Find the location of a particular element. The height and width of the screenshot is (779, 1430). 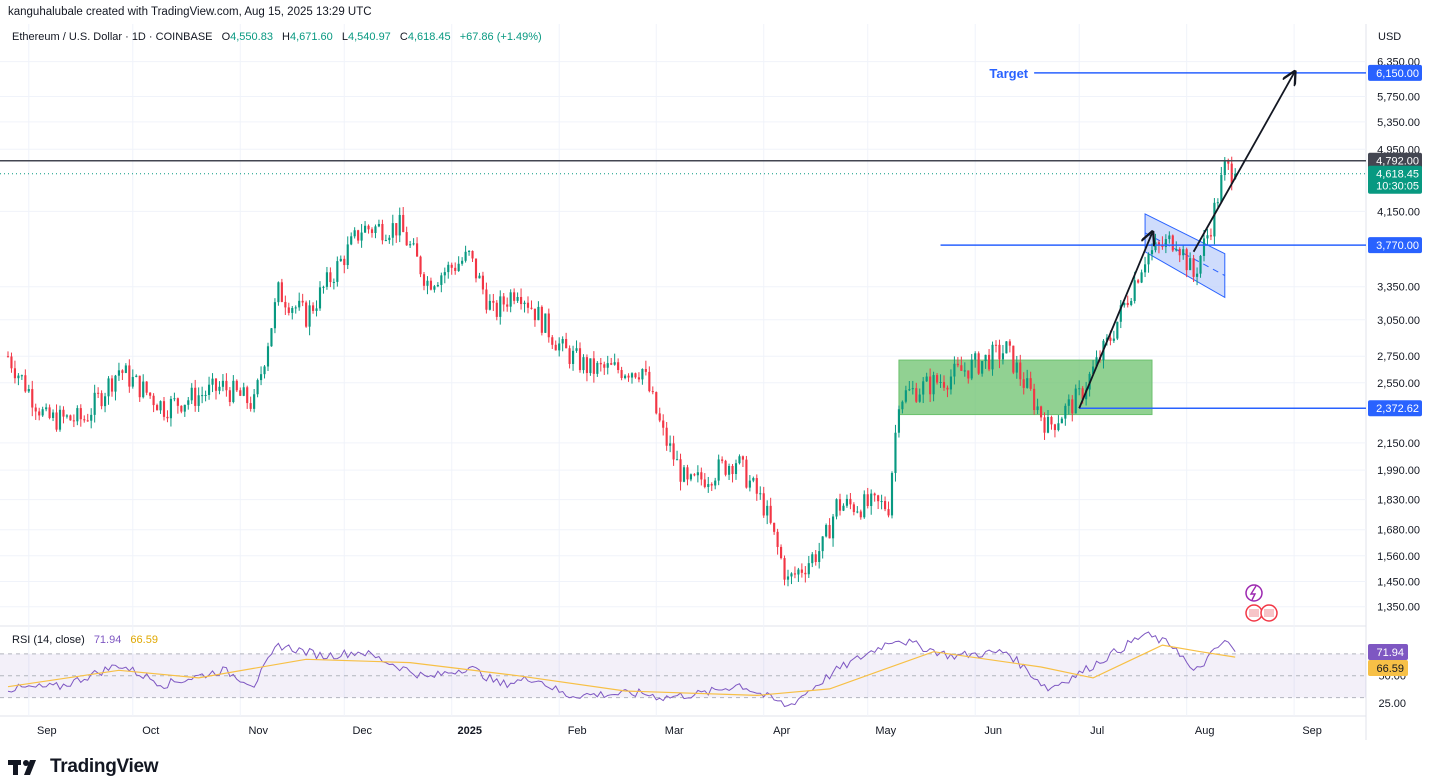

range-support-price-tag-text: 2,372.62 is located at coordinates (1397, 409).